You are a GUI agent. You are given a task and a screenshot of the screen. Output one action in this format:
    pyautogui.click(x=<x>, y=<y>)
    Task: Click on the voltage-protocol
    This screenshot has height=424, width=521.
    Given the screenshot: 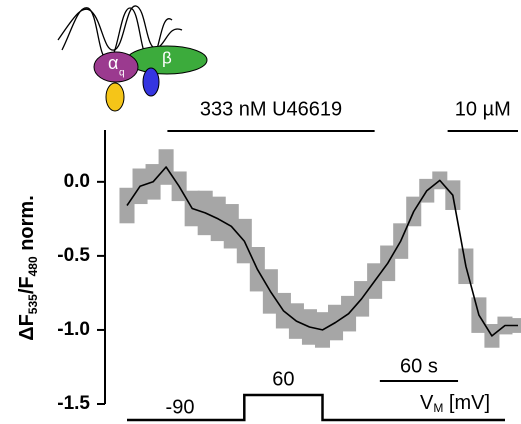 What is the action you would take?
    pyautogui.click(x=316, y=407)
    